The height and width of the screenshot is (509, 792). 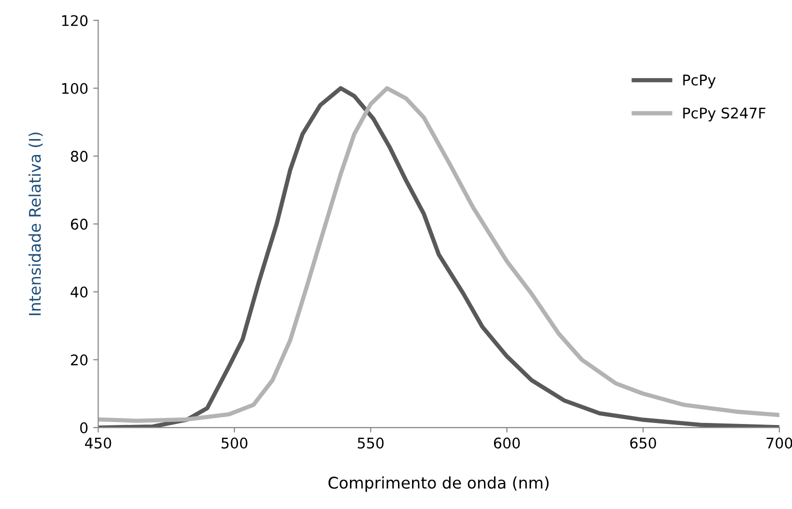 What do you see at coordinates (79, 156) in the screenshot?
I see `y-tick-label: 80` at bounding box center [79, 156].